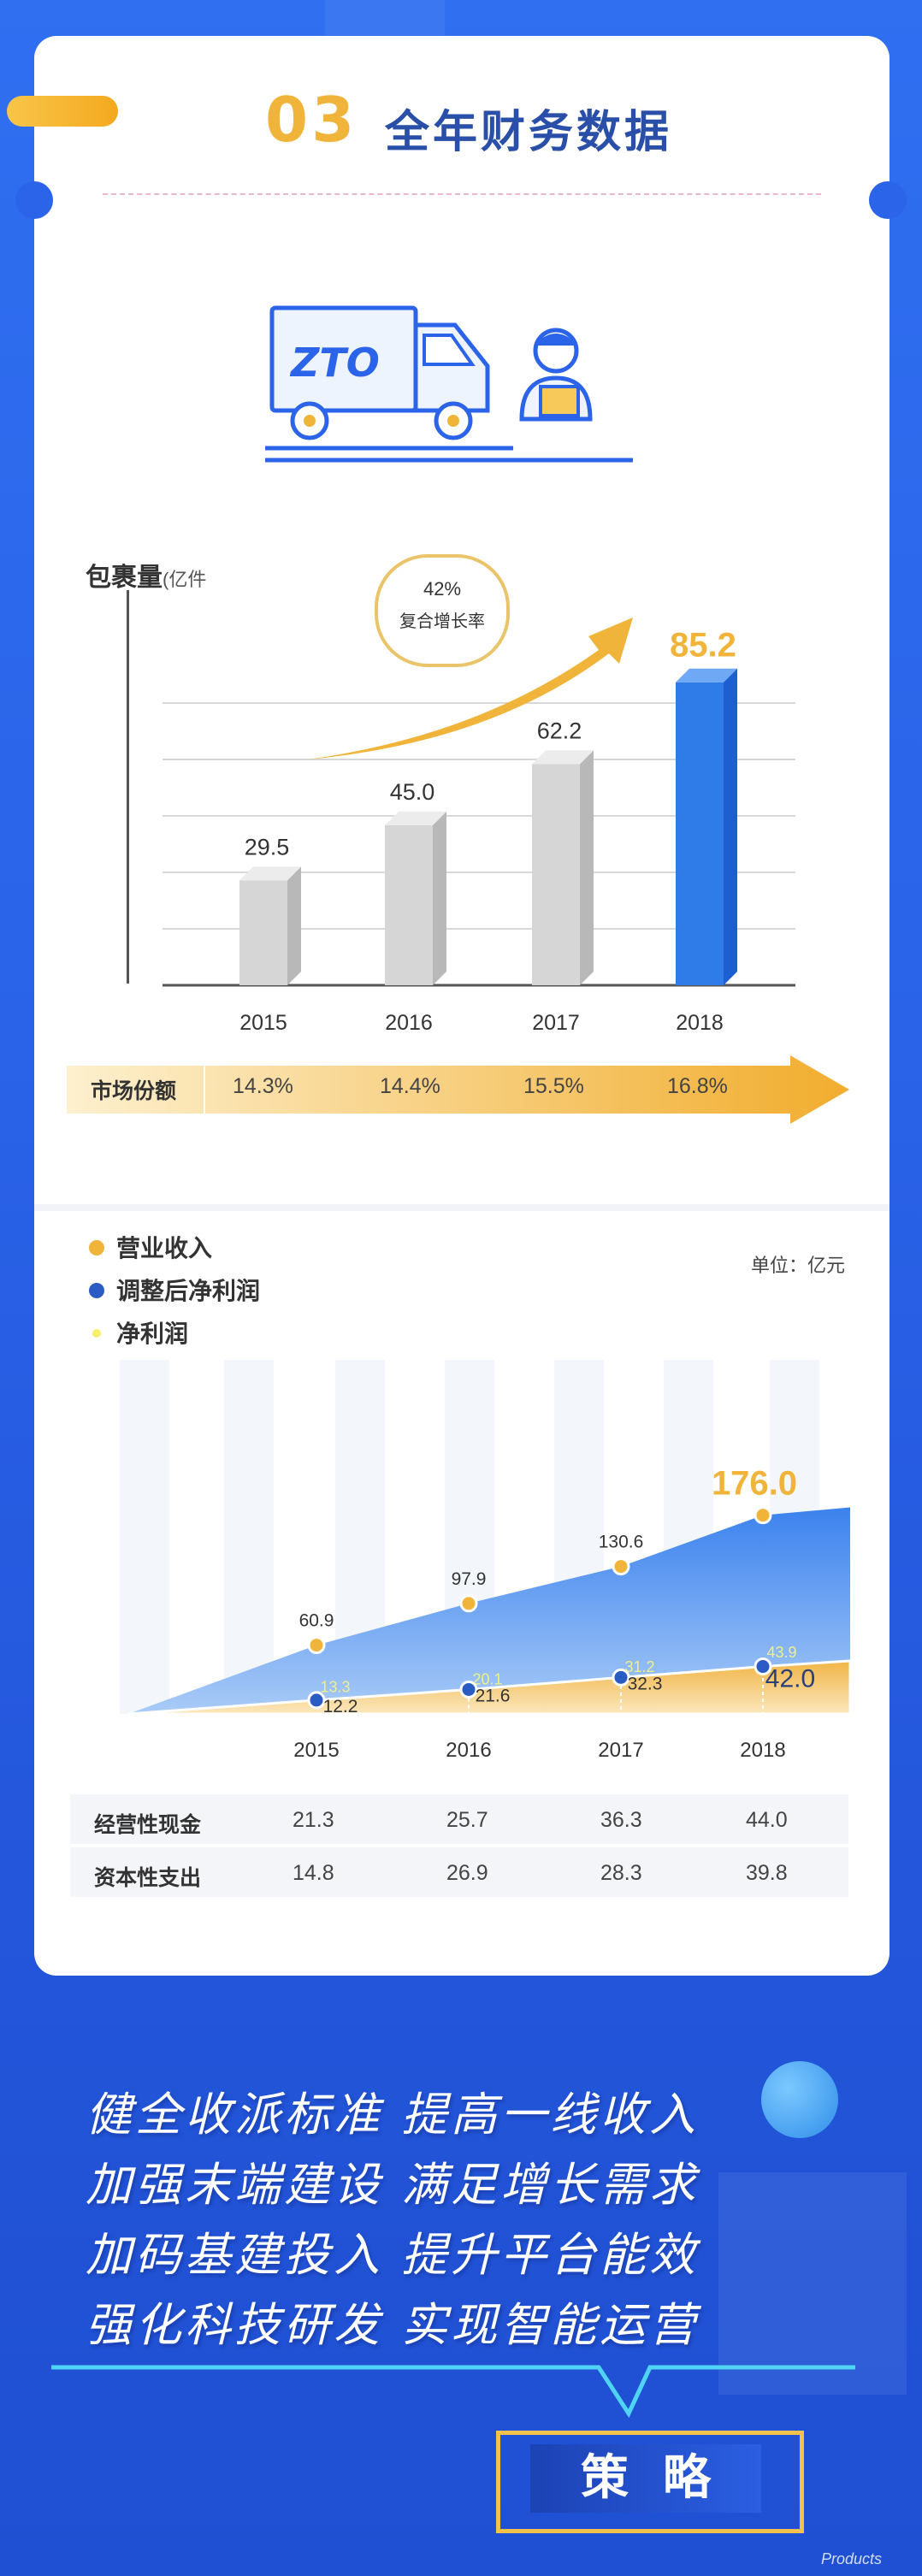 The width and height of the screenshot is (922, 2576). I want to click on table-cell: 14.8, so click(313, 1873).